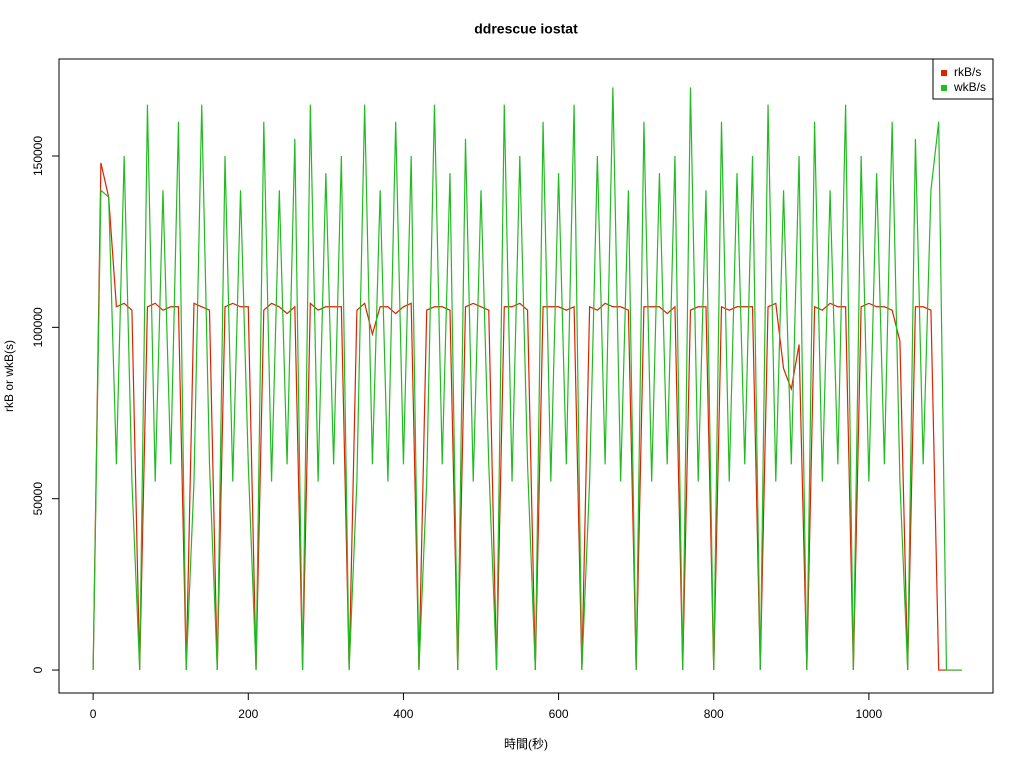 Image resolution: width=1024 pixels, height=773 pixels. Describe the element at coordinates (38, 499) in the screenshot. I see `y-tick-label: 50000` at that location.